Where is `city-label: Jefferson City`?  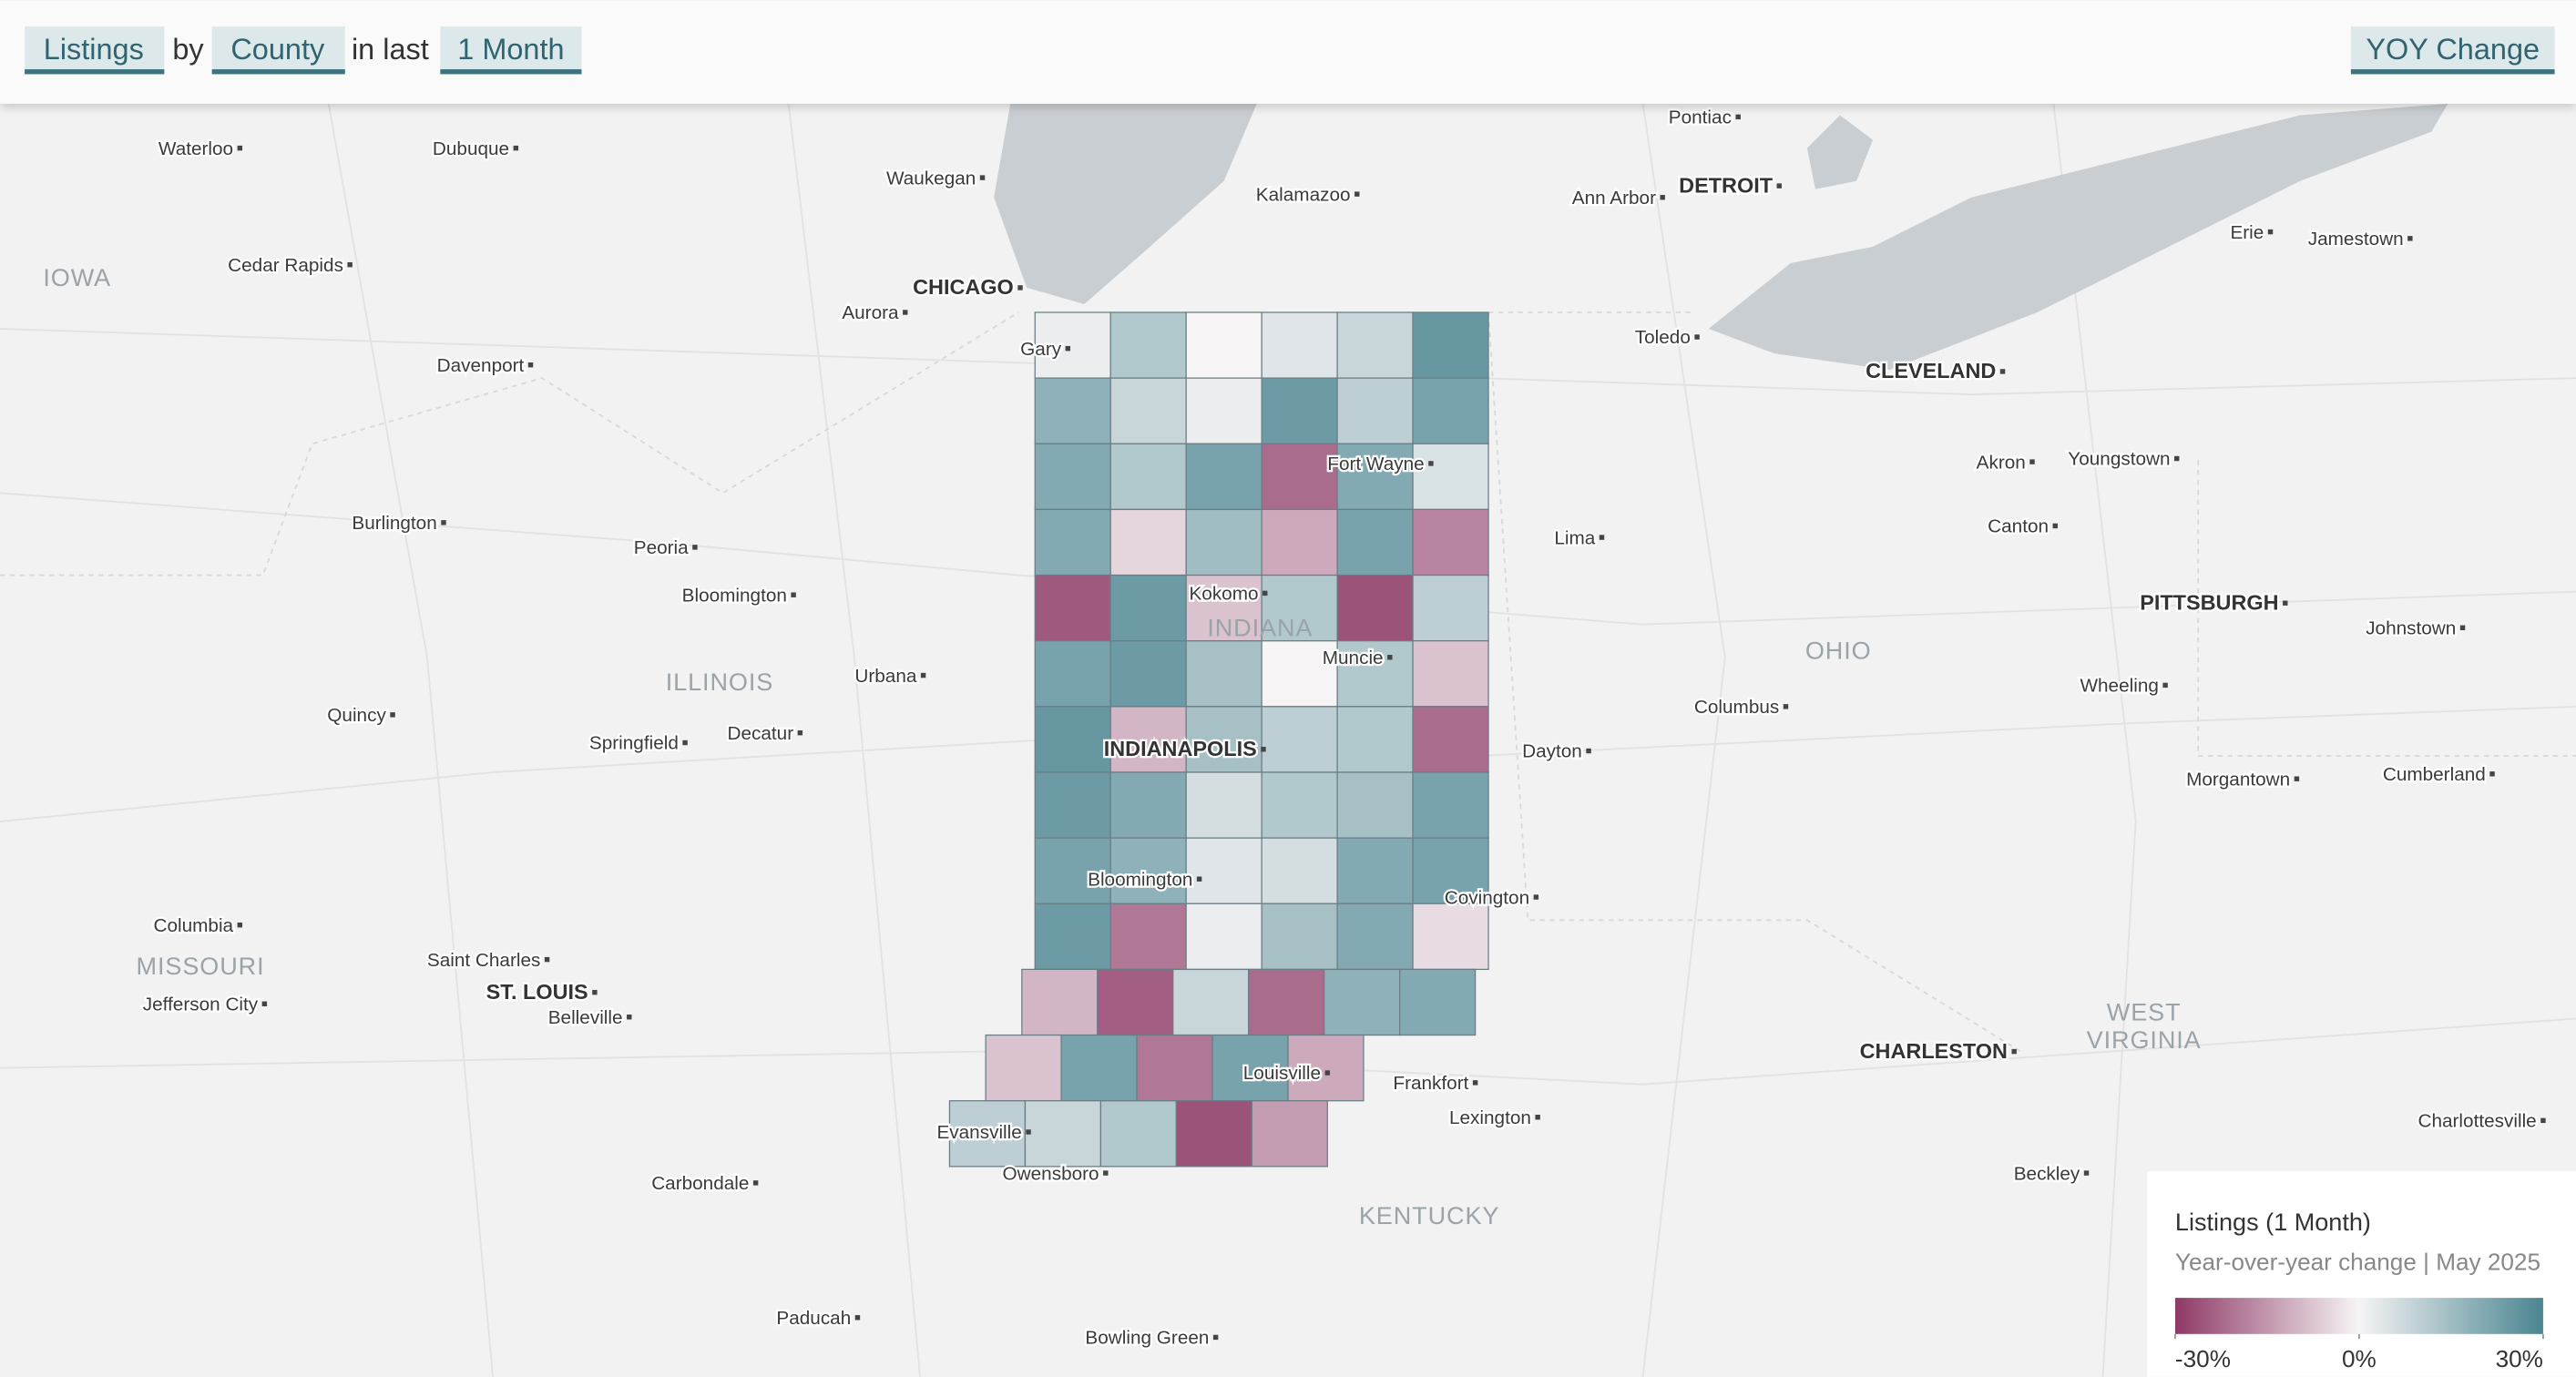
city-label: Jefferson City is located at coordinates (201, 1004).